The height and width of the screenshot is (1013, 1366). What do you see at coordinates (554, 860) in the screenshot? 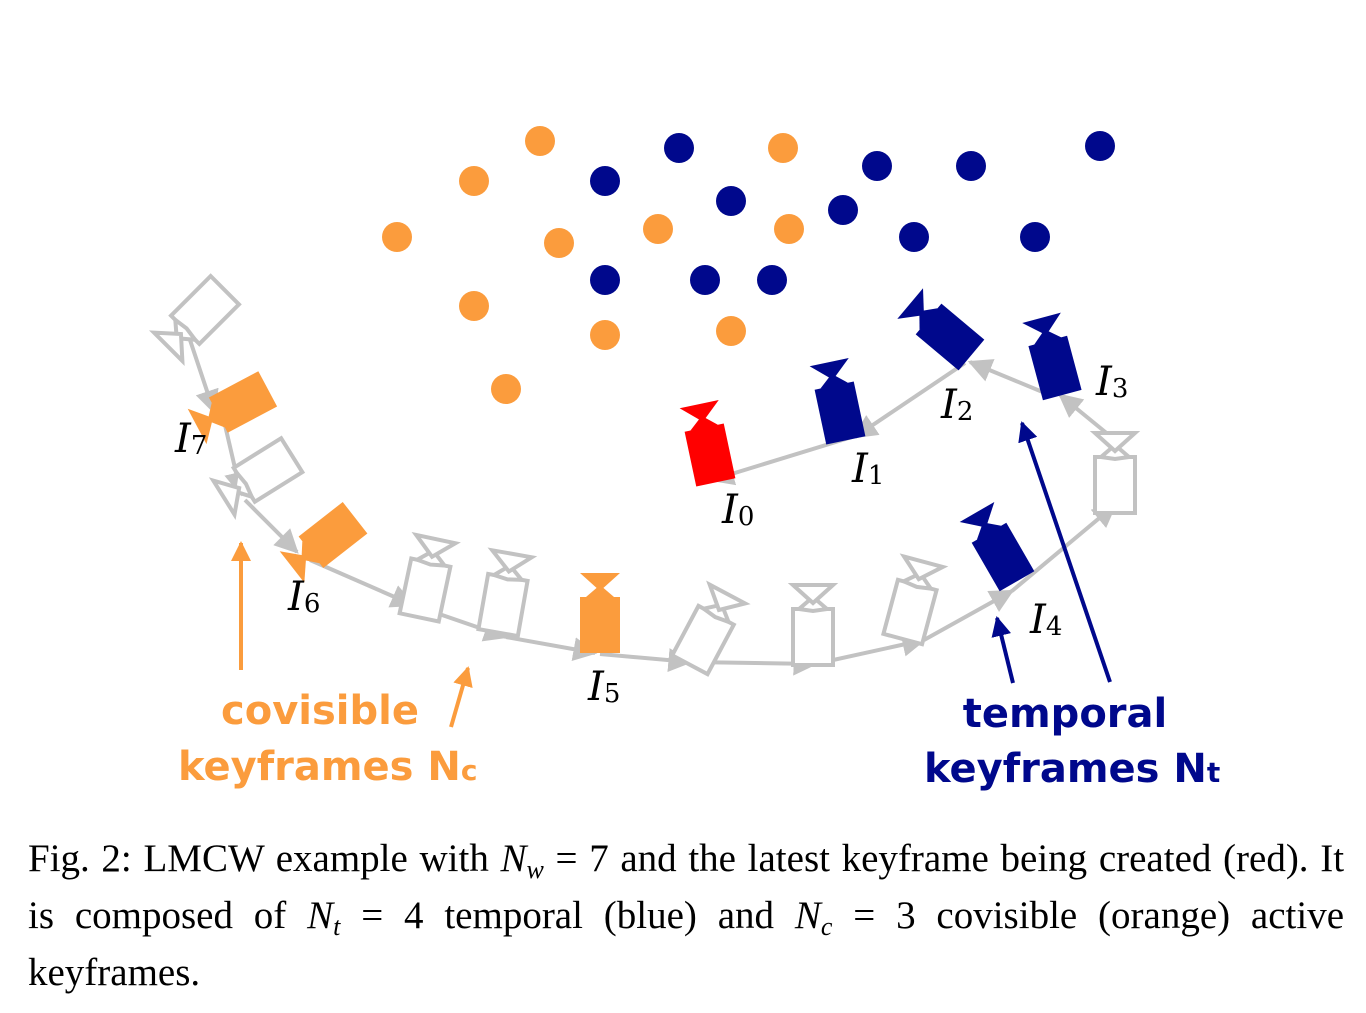
I see `caption-math-nw: Nw = 7` at bounding box center [554, 860].